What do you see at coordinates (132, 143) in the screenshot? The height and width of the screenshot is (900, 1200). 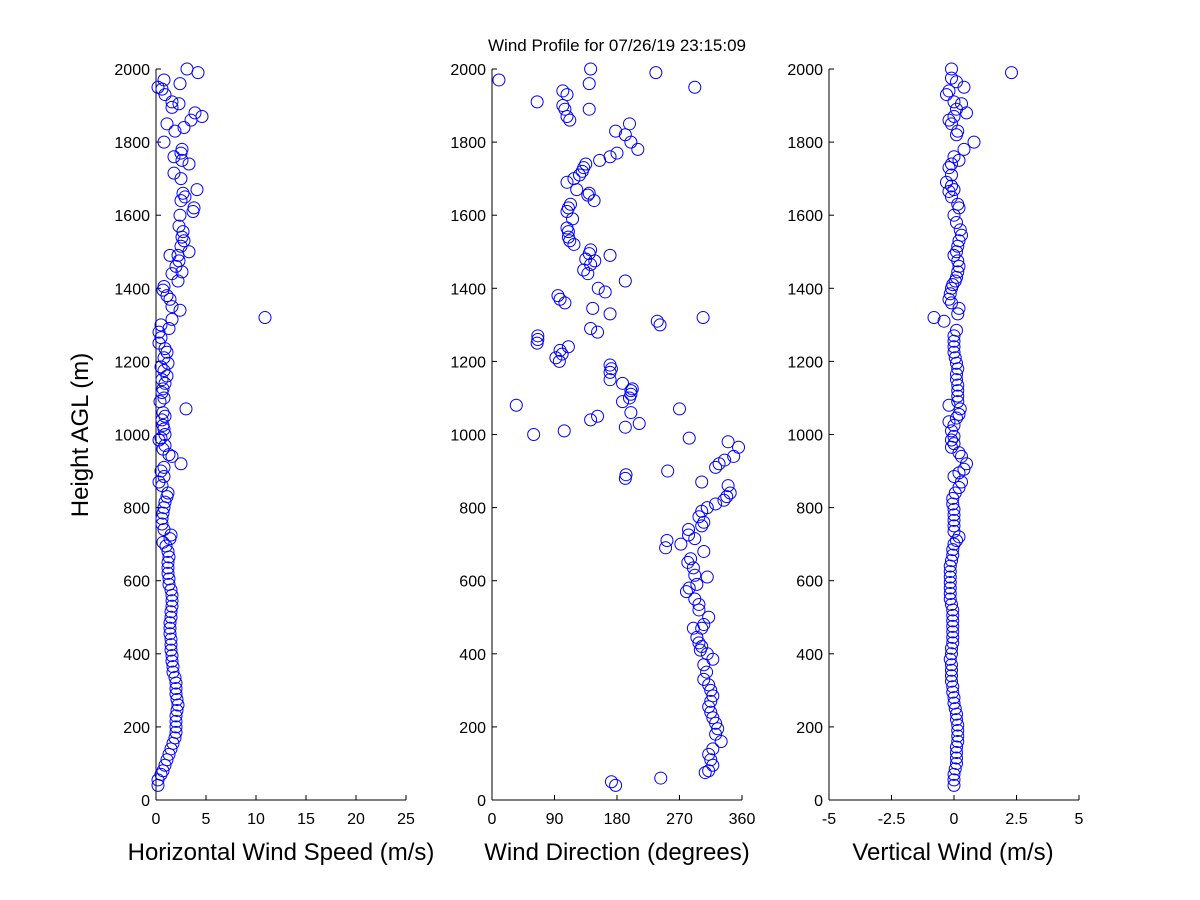 I see `y-tick-label: 1800` at bounding box center [132, 143].